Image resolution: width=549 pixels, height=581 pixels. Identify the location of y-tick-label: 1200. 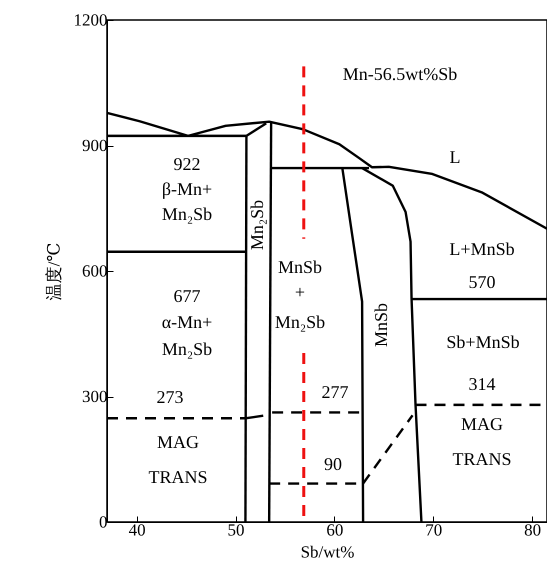
(91, 20).